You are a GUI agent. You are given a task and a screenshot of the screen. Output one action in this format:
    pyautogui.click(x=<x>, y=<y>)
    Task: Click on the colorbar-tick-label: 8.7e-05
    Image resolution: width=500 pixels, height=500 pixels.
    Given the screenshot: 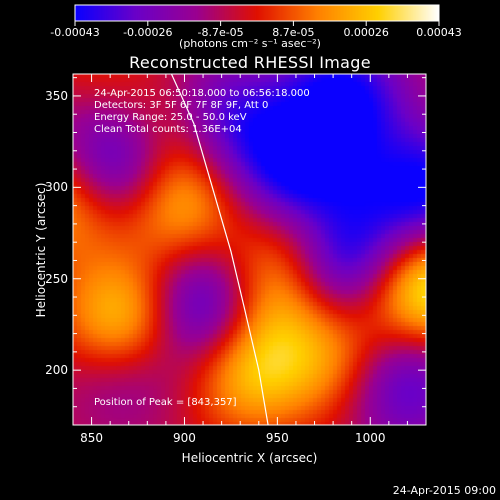 What is the action you would take?
    pyautogui.click(x=293, y=32)
    